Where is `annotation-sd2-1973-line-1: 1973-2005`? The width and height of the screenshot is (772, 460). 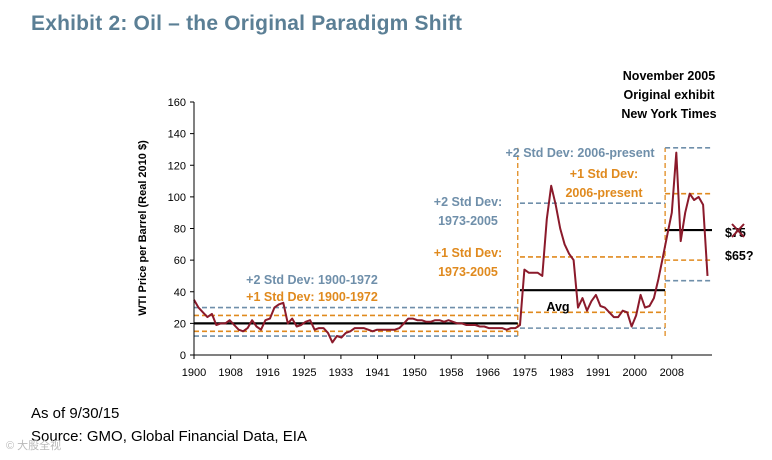
annotation-sd2-1973-line-1: 1973-2005 is located at coordinates (468, 221).